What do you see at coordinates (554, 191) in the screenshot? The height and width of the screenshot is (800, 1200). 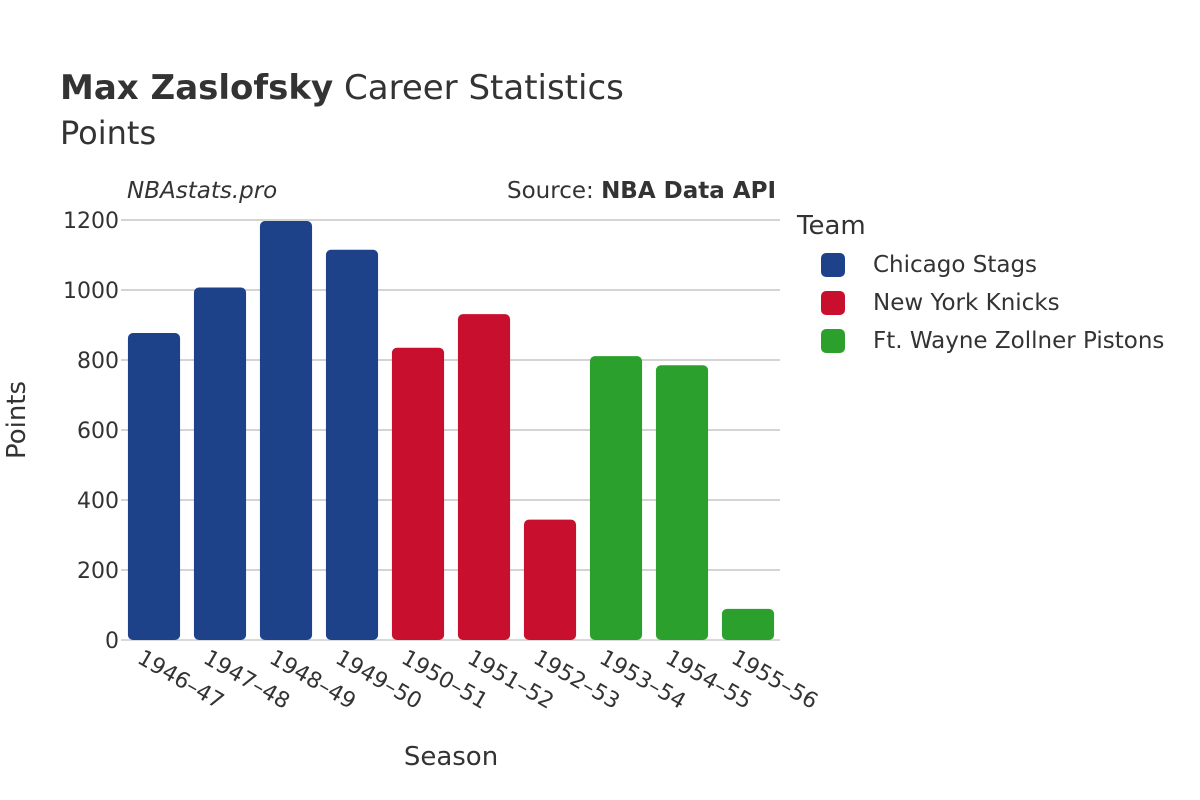 I see `source-label: Source:` at bounding box center [554, 191].